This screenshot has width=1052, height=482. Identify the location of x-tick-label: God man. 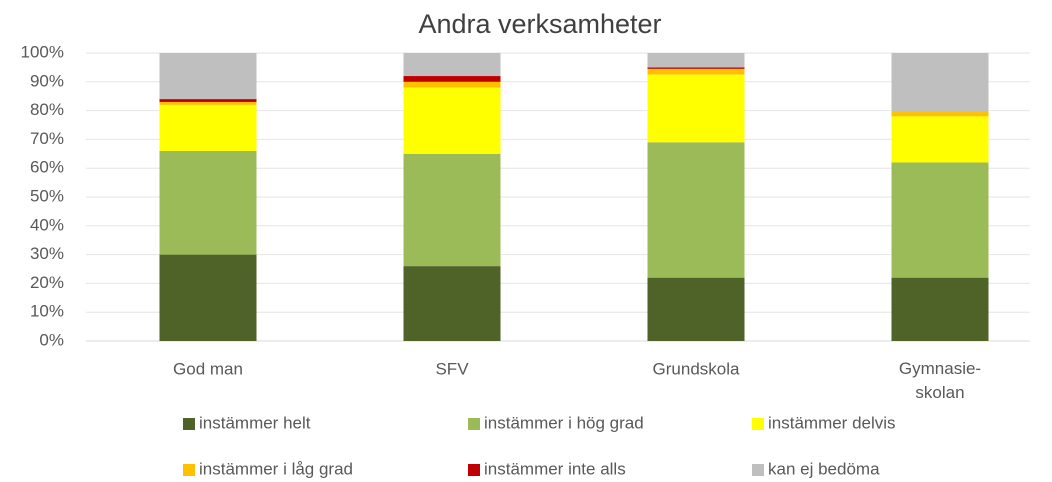
(208, 368).